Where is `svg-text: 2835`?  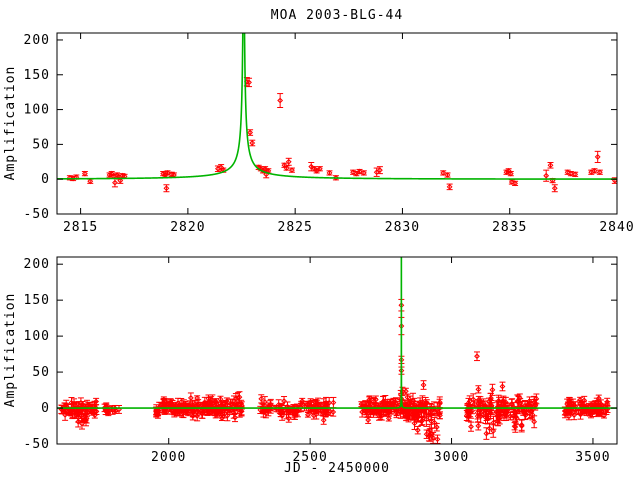 svg-text: 2835 is located at coordinates (509, 227).